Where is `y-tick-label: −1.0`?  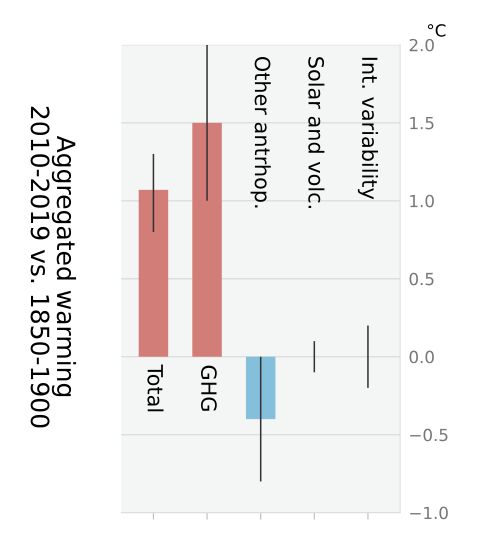 y-tick-label: −1.0 is located at coordinates (429, 513).